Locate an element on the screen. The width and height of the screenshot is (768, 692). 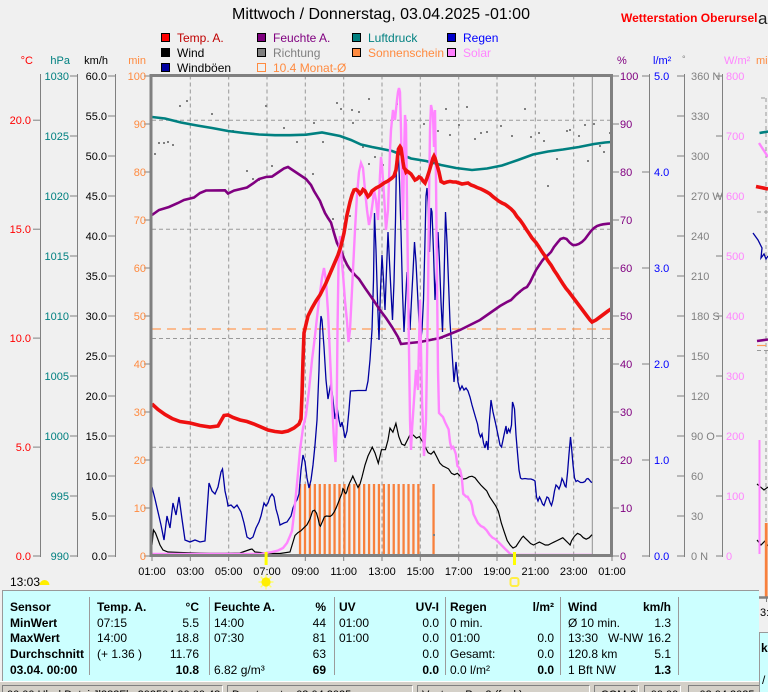
svg-text: 240 is located at coordinates (700, 237).